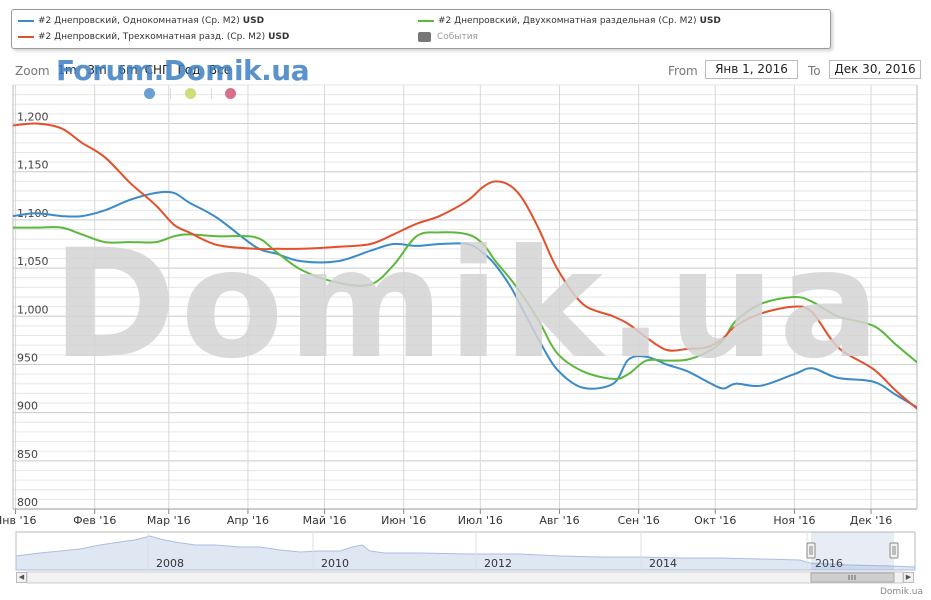 This screenshot has height=600, width=931. I want to click on x-tick-label: Дек '16, so click(871, 520).